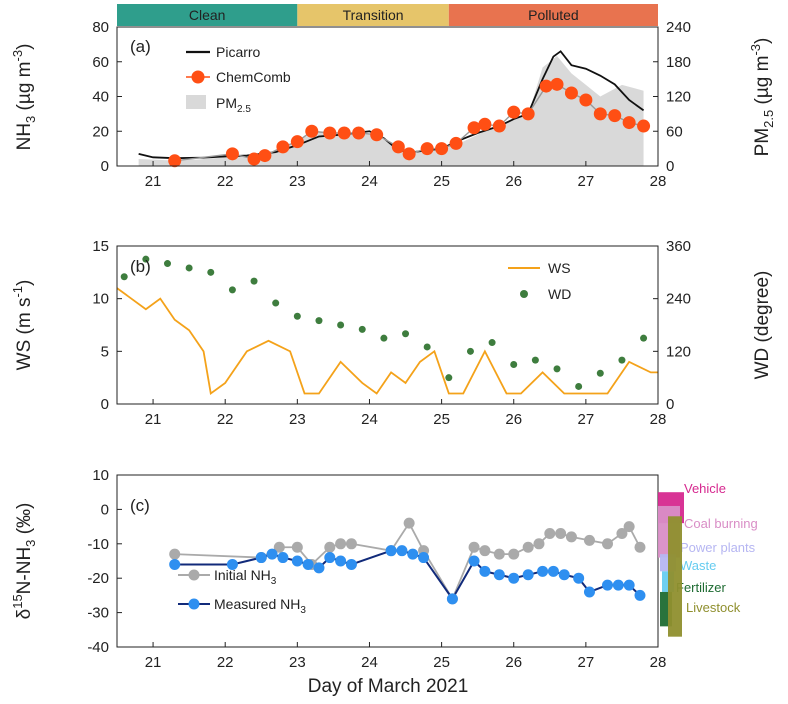  I want to click on source-label-1: Coal burning, so click(721, 523).